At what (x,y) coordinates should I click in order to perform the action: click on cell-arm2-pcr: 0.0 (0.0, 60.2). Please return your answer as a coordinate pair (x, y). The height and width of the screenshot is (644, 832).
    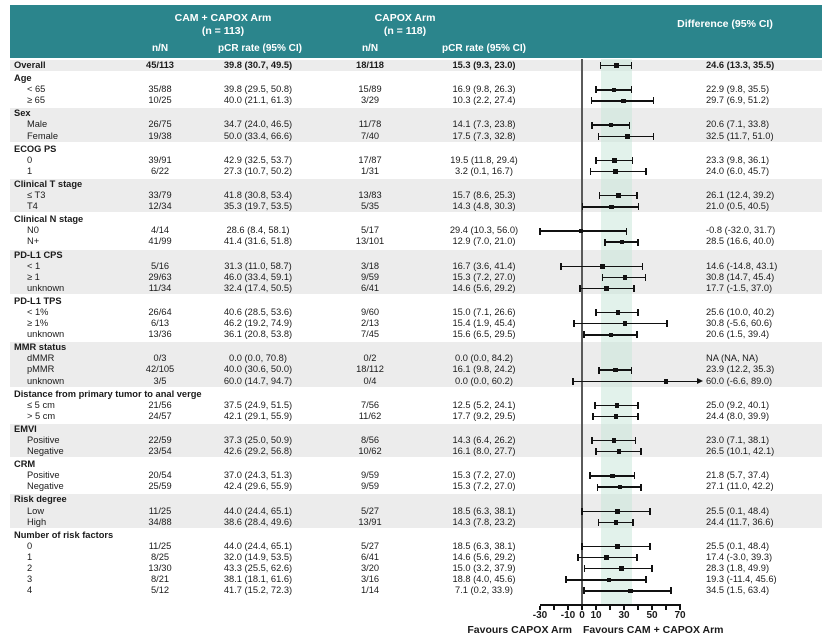
    Looking at the image, I should click on (484, 380).